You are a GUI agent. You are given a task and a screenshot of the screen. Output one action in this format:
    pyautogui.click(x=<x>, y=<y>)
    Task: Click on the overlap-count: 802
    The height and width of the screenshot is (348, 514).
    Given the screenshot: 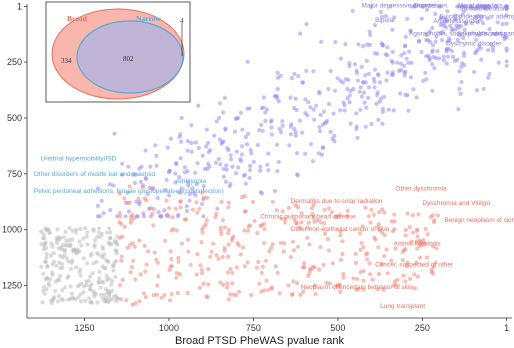 What is the action you would take?
    pyautogui.click(x=128, y=59)
    